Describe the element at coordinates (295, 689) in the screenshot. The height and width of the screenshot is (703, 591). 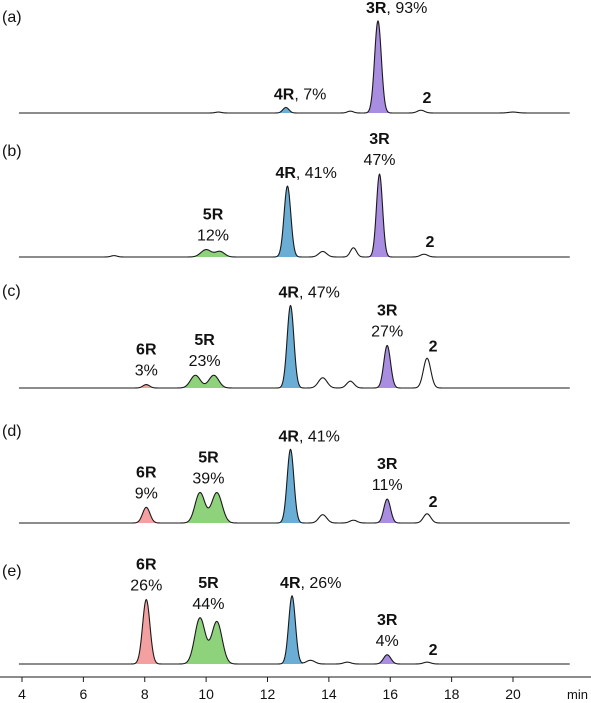
I see `x-axis: 4 6 8 10 12 14 16 18 20 min` at that location.